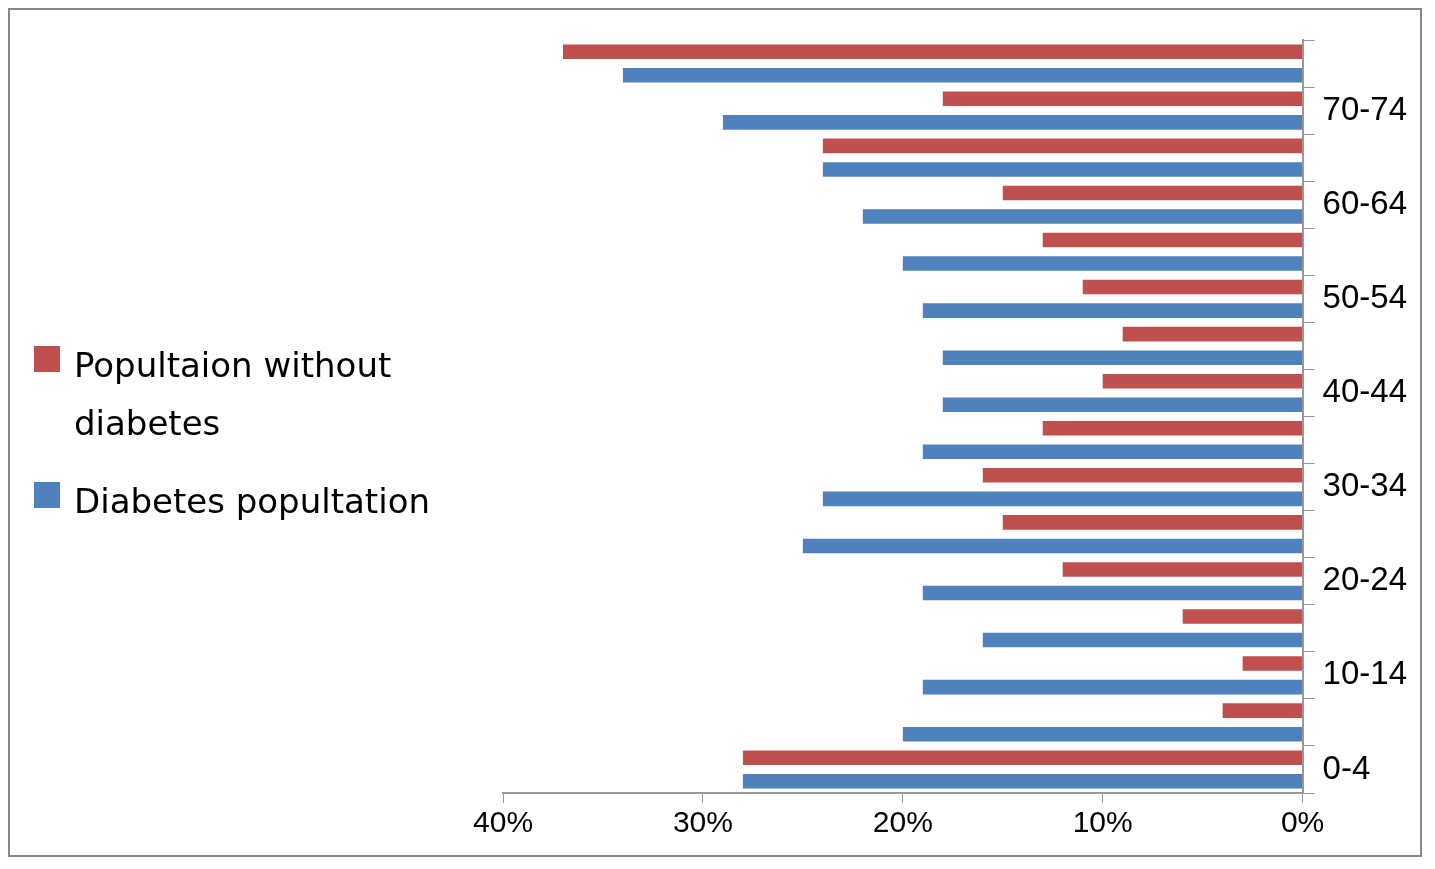 This screenshot has height=869, width=1435. I want to click on y-tick-label: 30-34, so click(1364, 485).